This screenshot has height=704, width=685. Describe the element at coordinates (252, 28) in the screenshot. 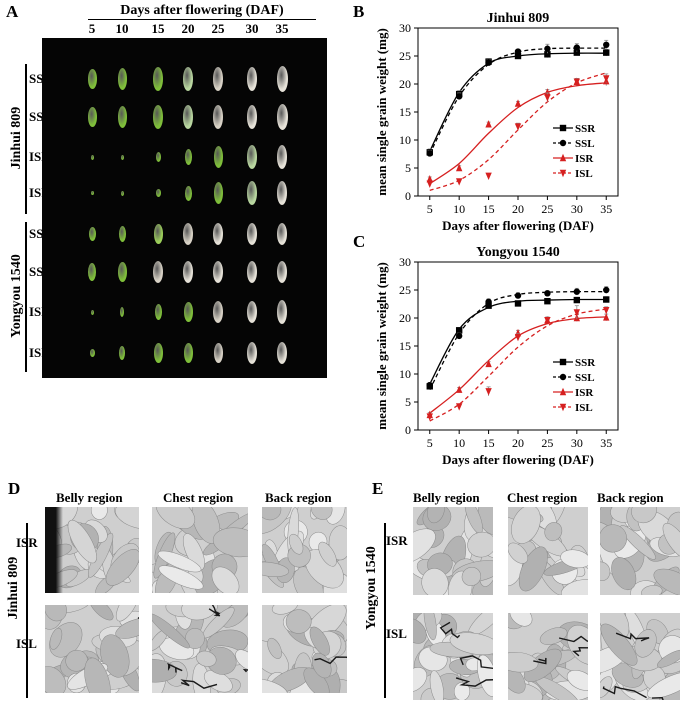

I see `day-label-30: 30` at that location.